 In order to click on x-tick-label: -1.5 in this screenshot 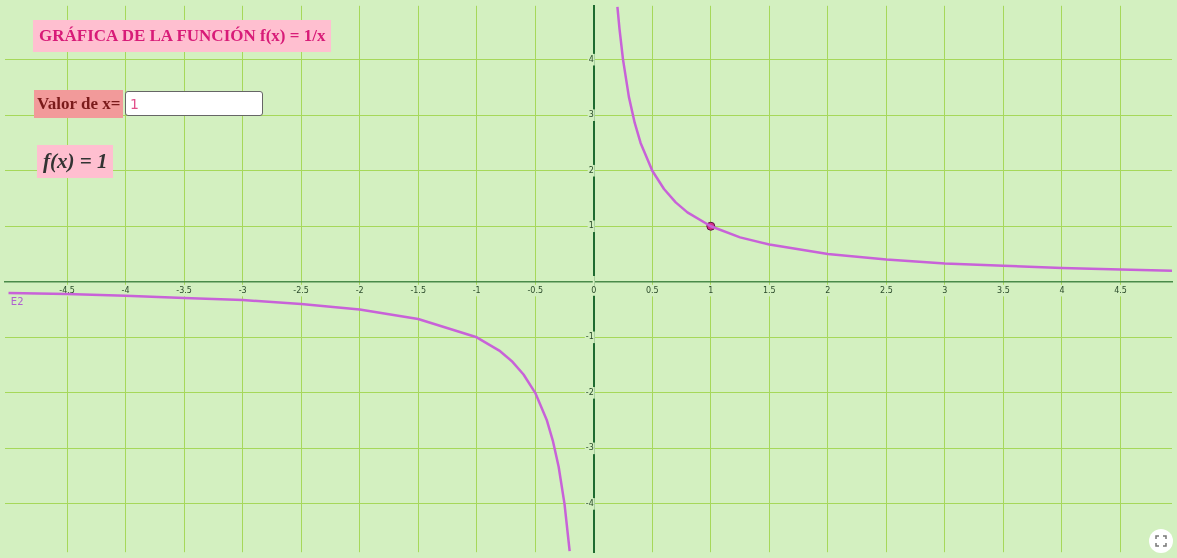, I will do `click(418, 290)`.